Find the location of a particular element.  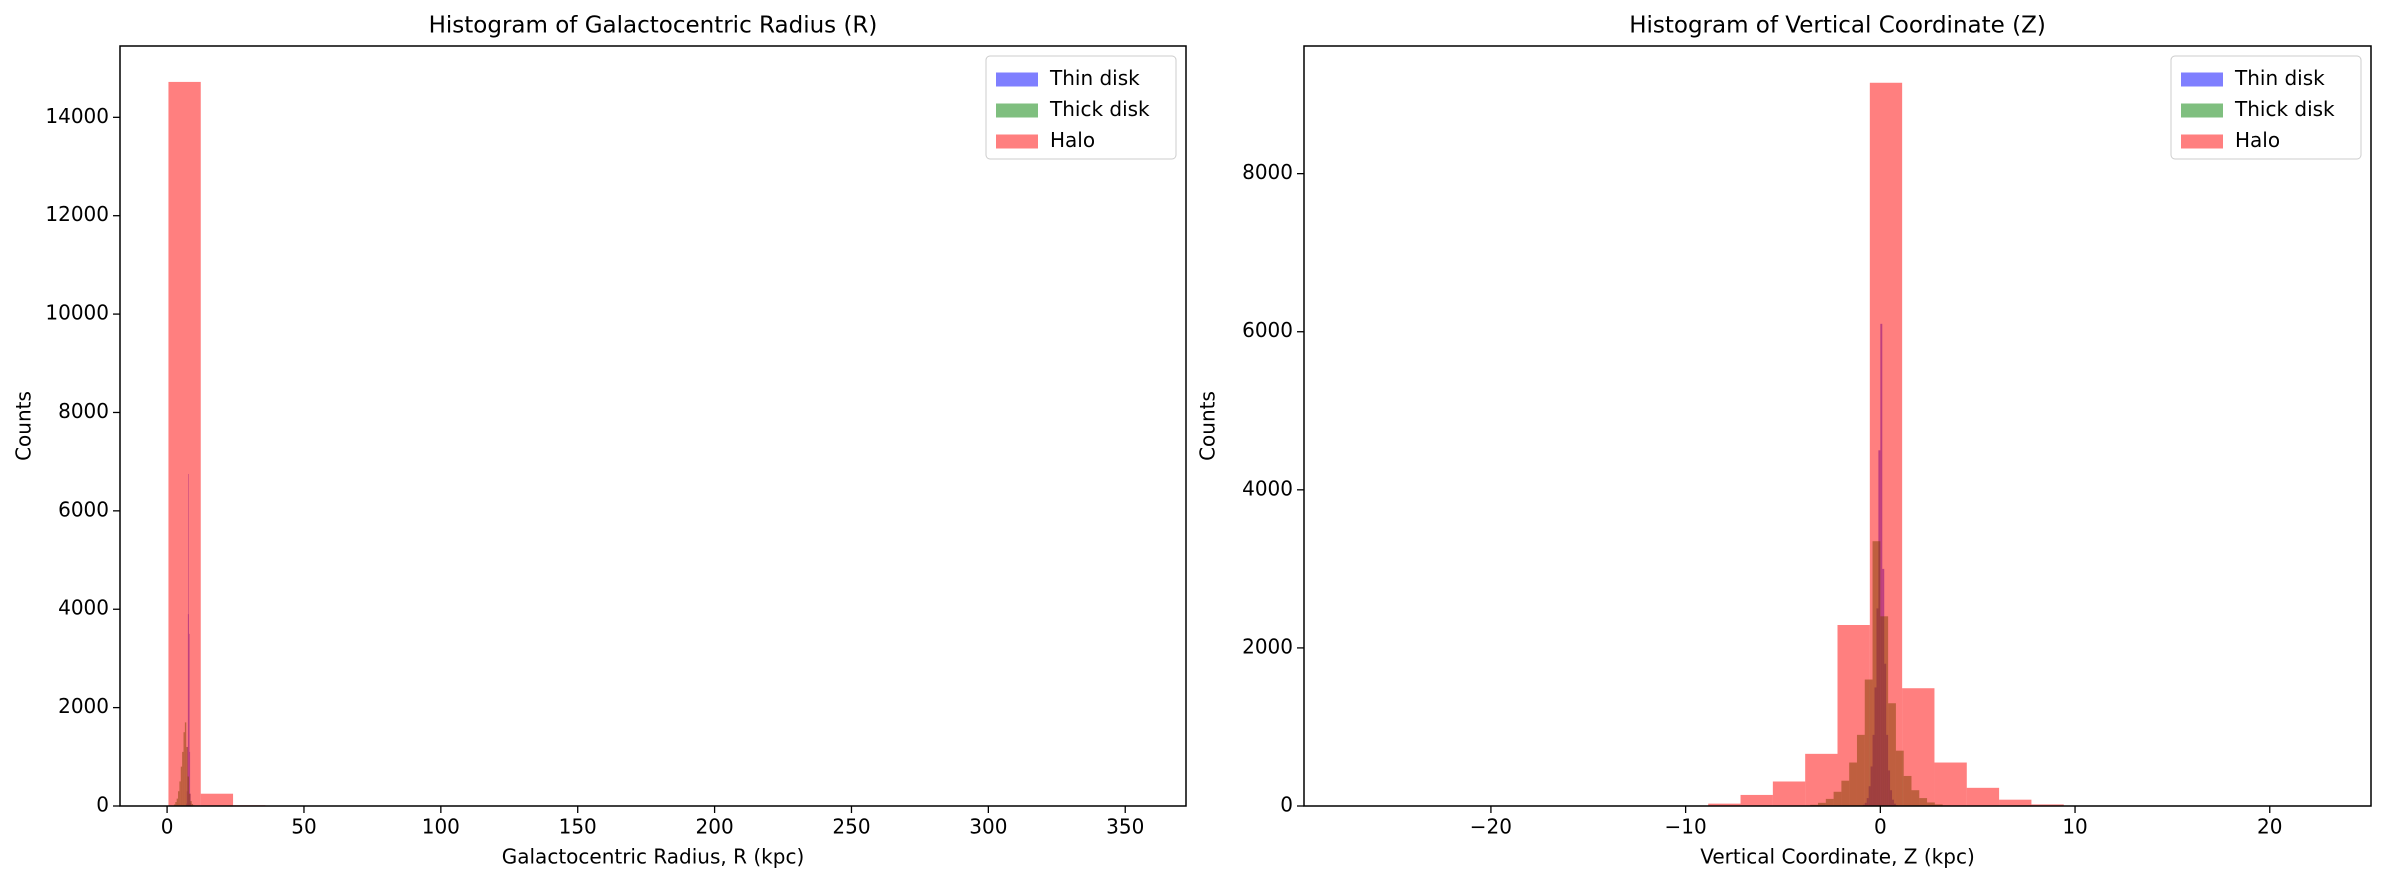

x-tick-label: 100 is located at coordinates (441, 827).